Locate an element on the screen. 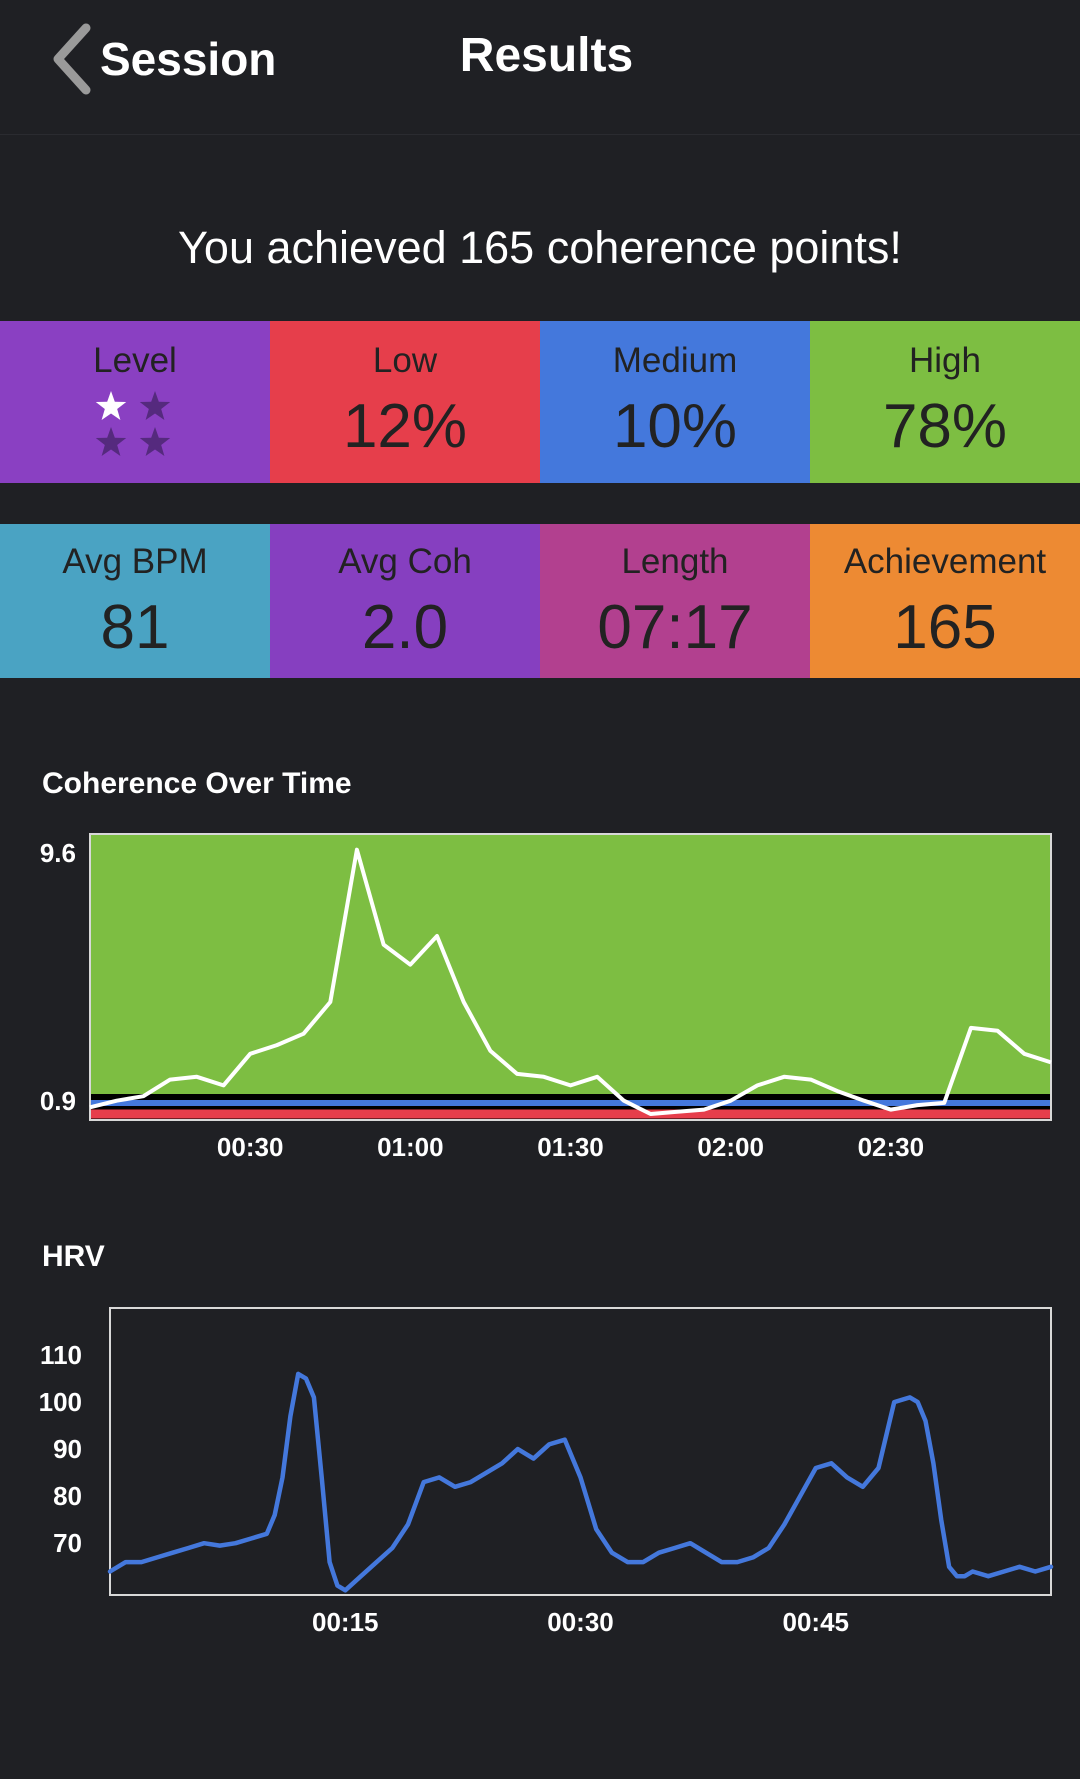 This screenshot has width=1080, height=1779. coherence-plot-border is located at coordinates (570, 977).